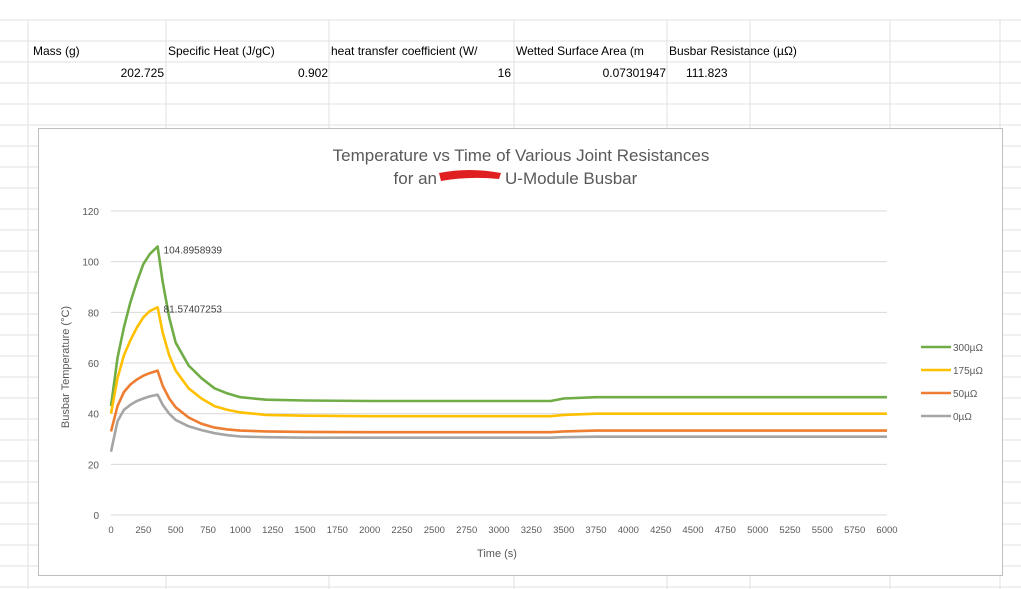 This screenshot has width=1021, height=589. Describe the element at coordinates (757, 530) in the screenshot. I see `x-tick-label: 5000` at that location.